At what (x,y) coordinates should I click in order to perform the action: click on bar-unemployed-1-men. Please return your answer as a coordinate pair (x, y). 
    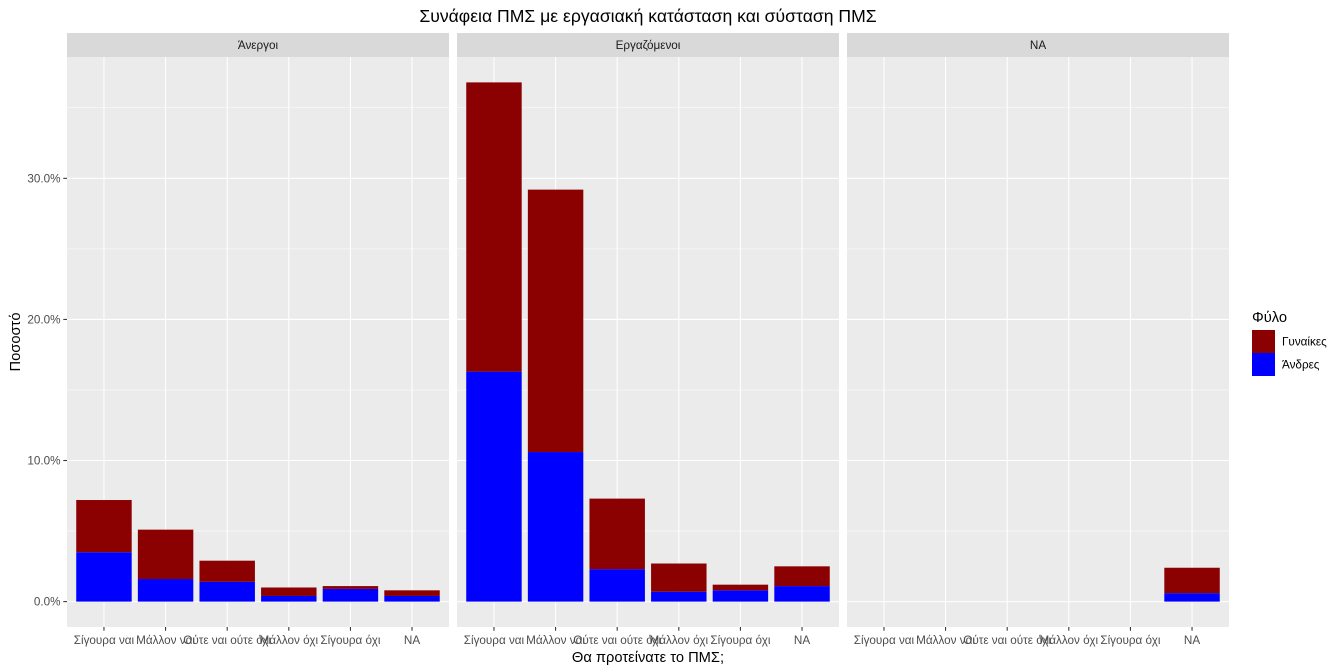
    Looking at the image, I should click on (104, 577).